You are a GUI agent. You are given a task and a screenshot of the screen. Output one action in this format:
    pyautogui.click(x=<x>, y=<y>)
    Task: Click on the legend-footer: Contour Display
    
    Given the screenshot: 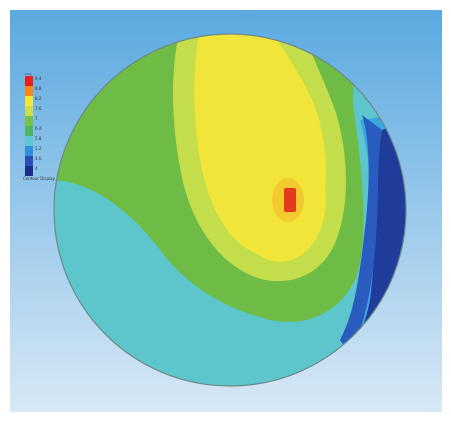 What is the action you would take?
    pyautogui.click(x=39, y=178)
    